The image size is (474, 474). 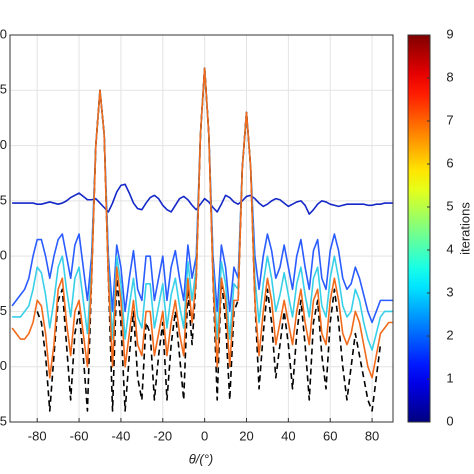 I want to click on x-tick-label: -80, so click(x=37, y=435).